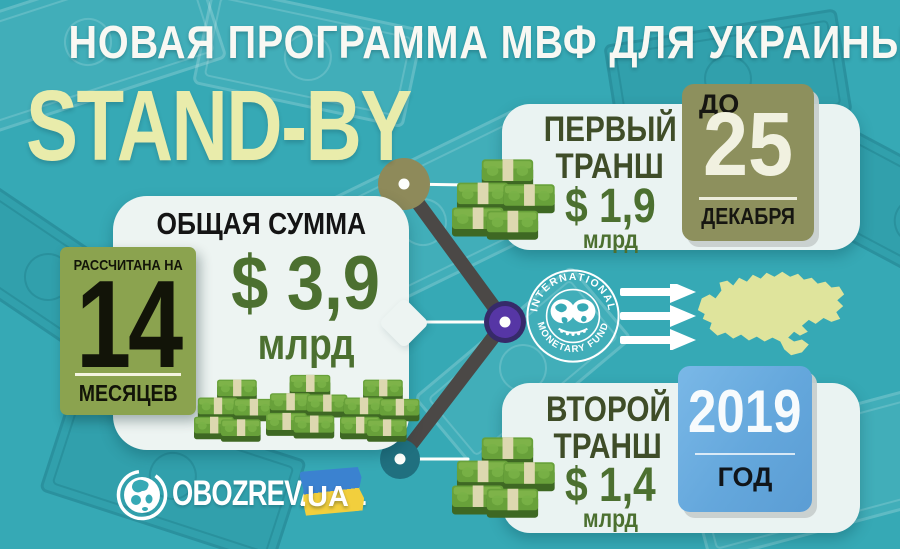  I want to click on duration-label: РАССЧИТАНА НА, so click(128, 265).